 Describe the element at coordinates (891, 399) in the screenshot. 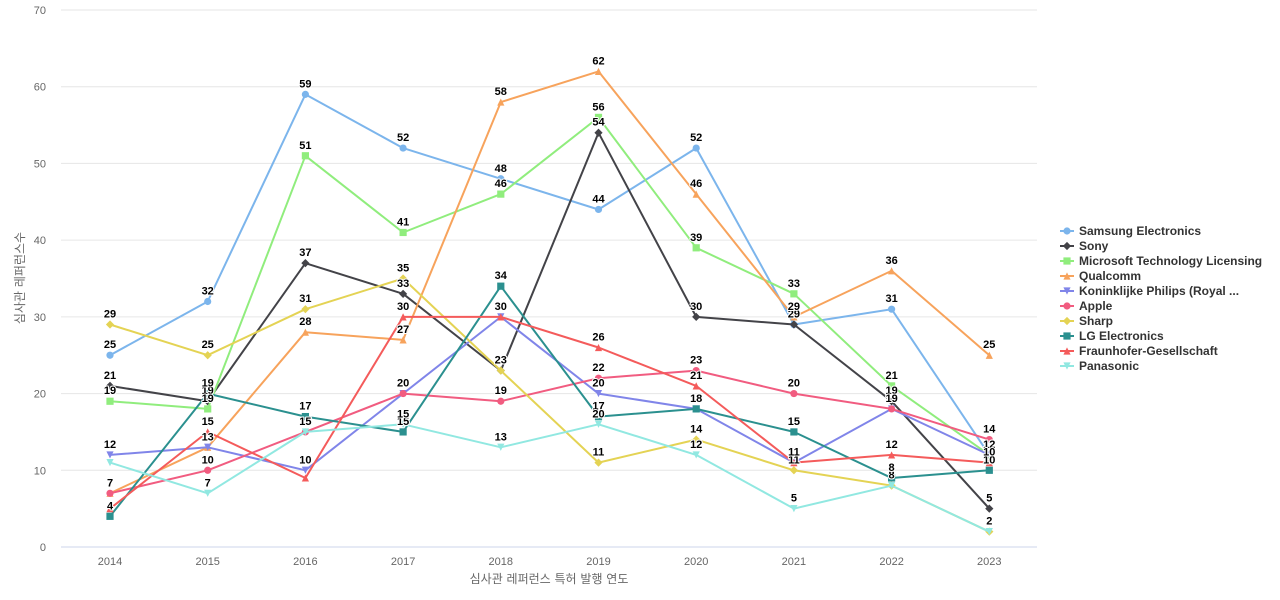

I see `data-label-apple: 19` at that location.